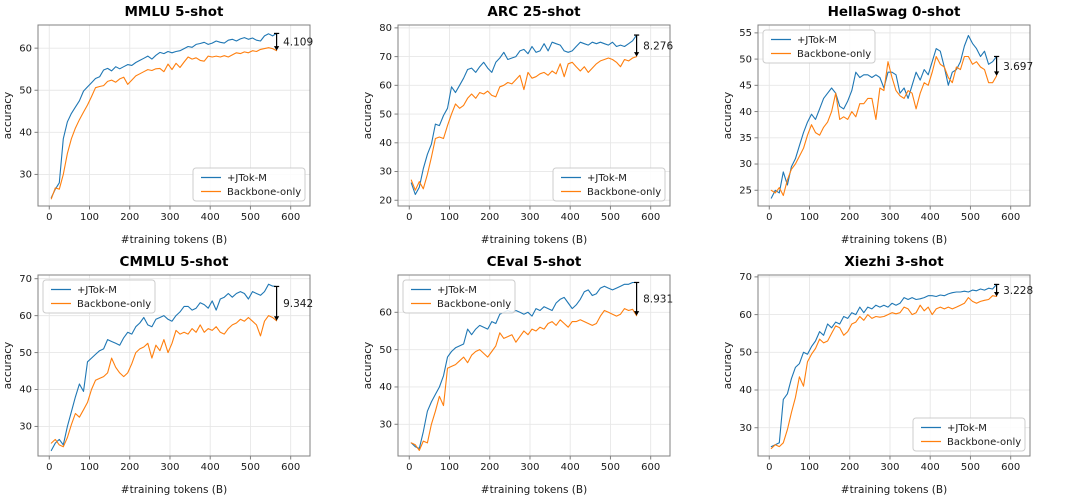  I want to click on gap-annotation-value: 8.931, so click(658, 300).